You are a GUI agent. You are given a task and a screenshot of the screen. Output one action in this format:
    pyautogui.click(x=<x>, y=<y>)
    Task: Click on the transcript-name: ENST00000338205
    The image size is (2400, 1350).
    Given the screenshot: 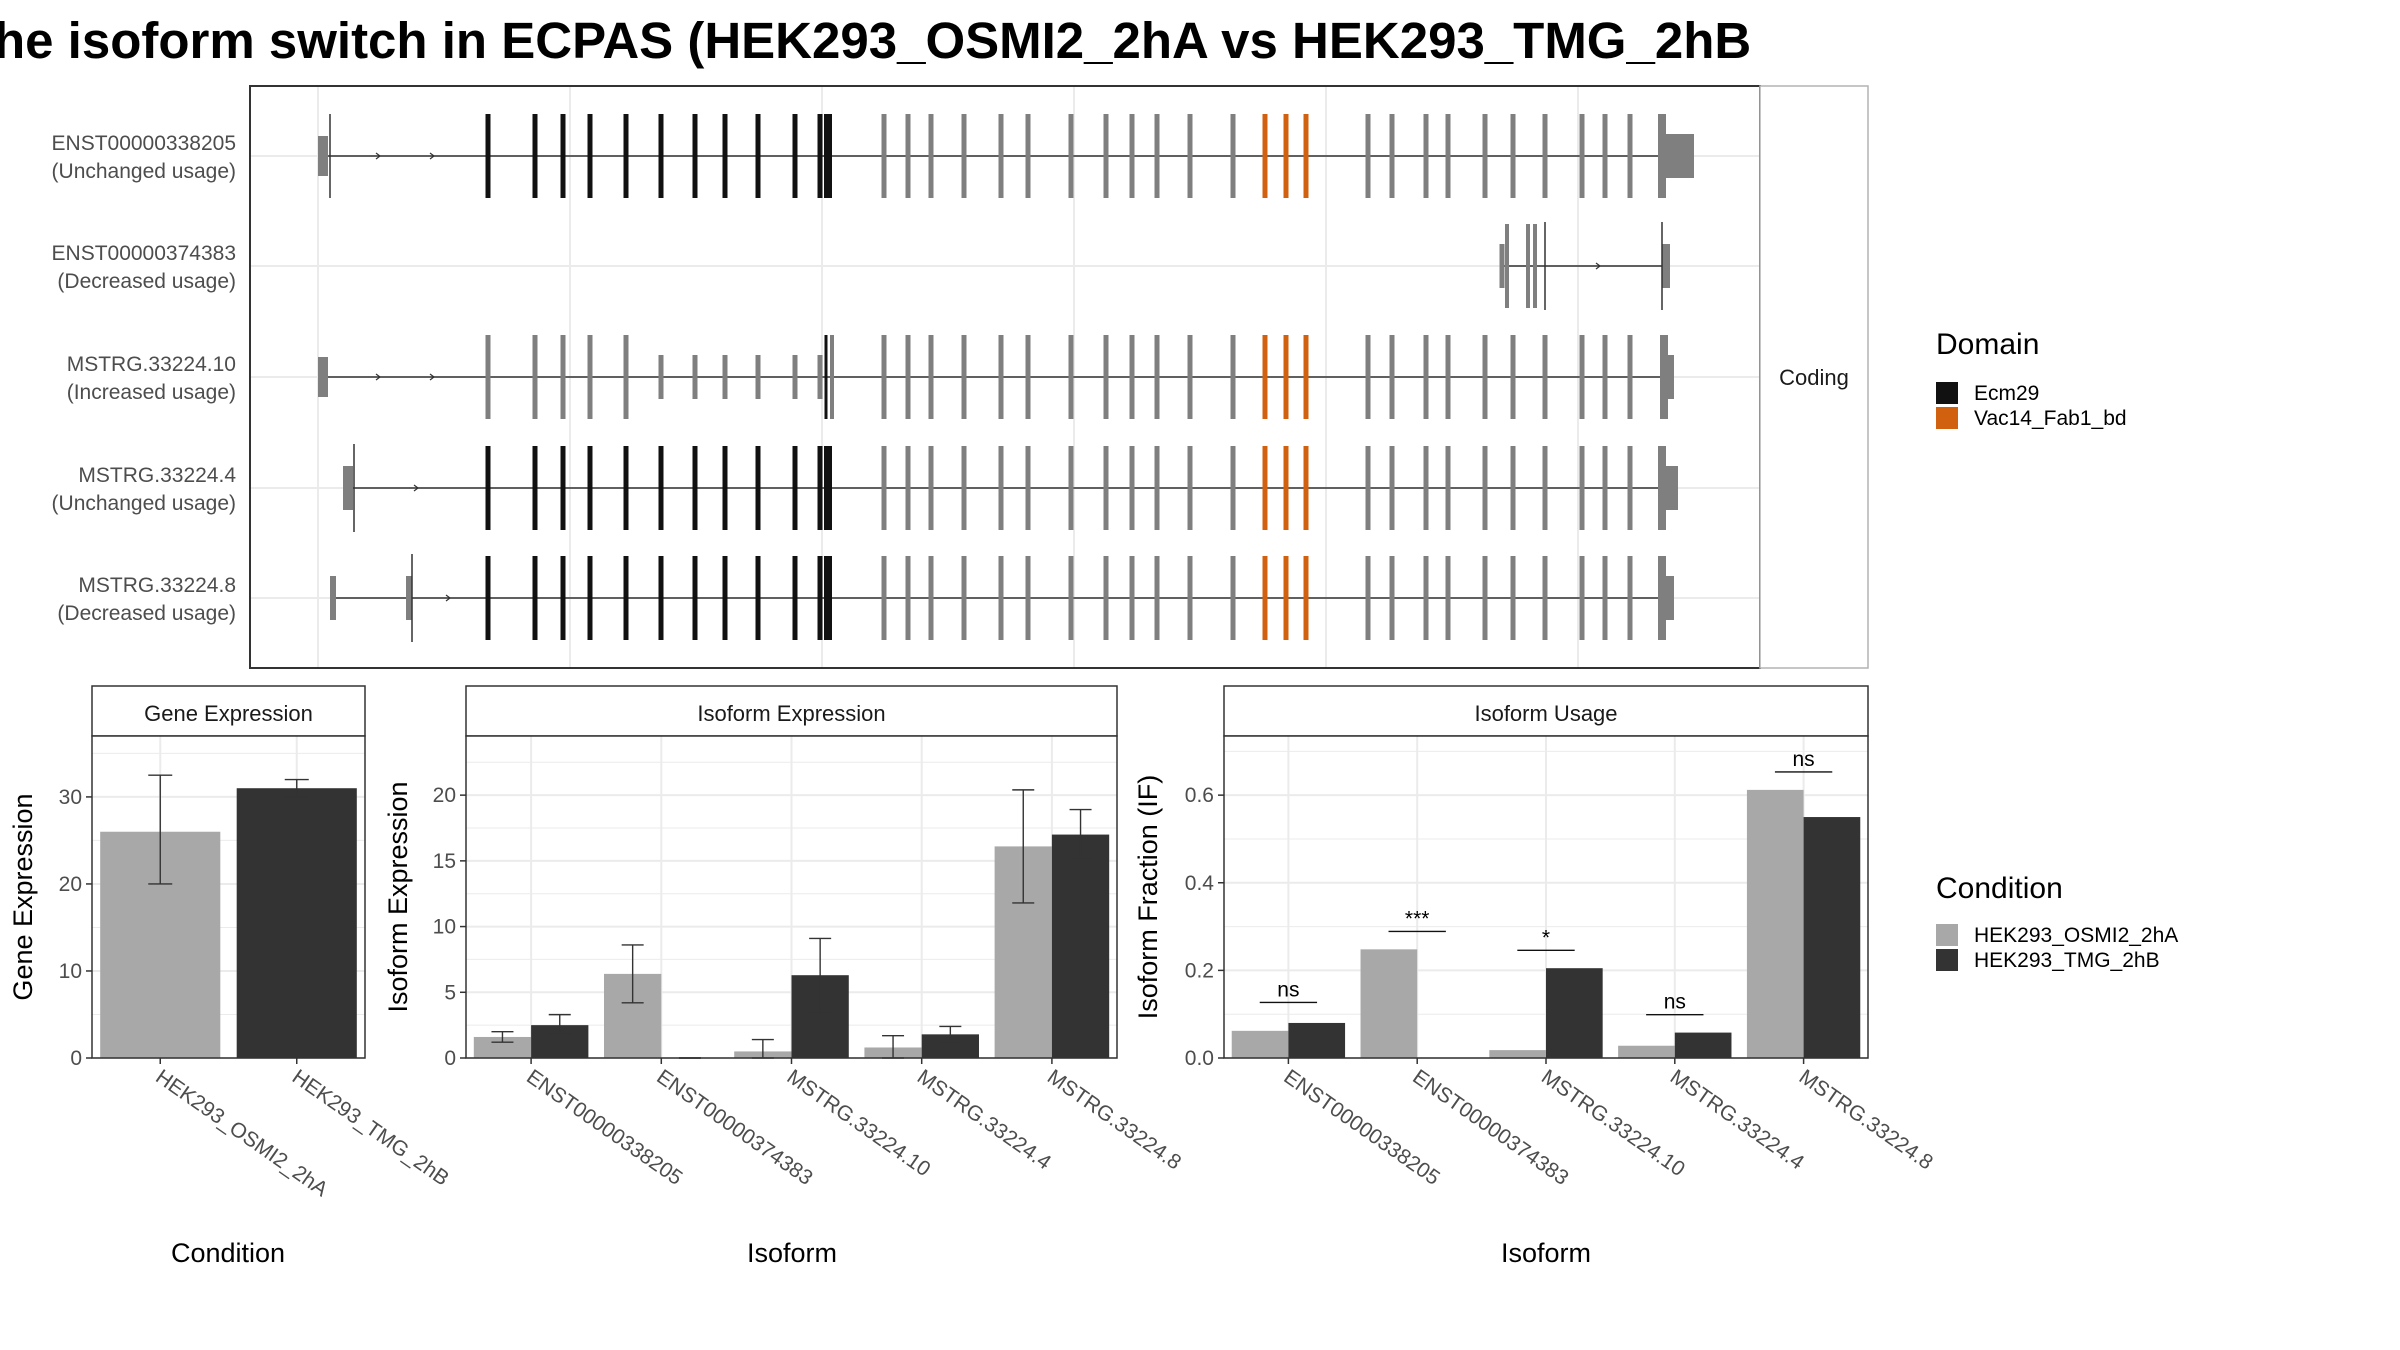 What is the action you would take?
    pyautogui.click(x=144, y=143)
    